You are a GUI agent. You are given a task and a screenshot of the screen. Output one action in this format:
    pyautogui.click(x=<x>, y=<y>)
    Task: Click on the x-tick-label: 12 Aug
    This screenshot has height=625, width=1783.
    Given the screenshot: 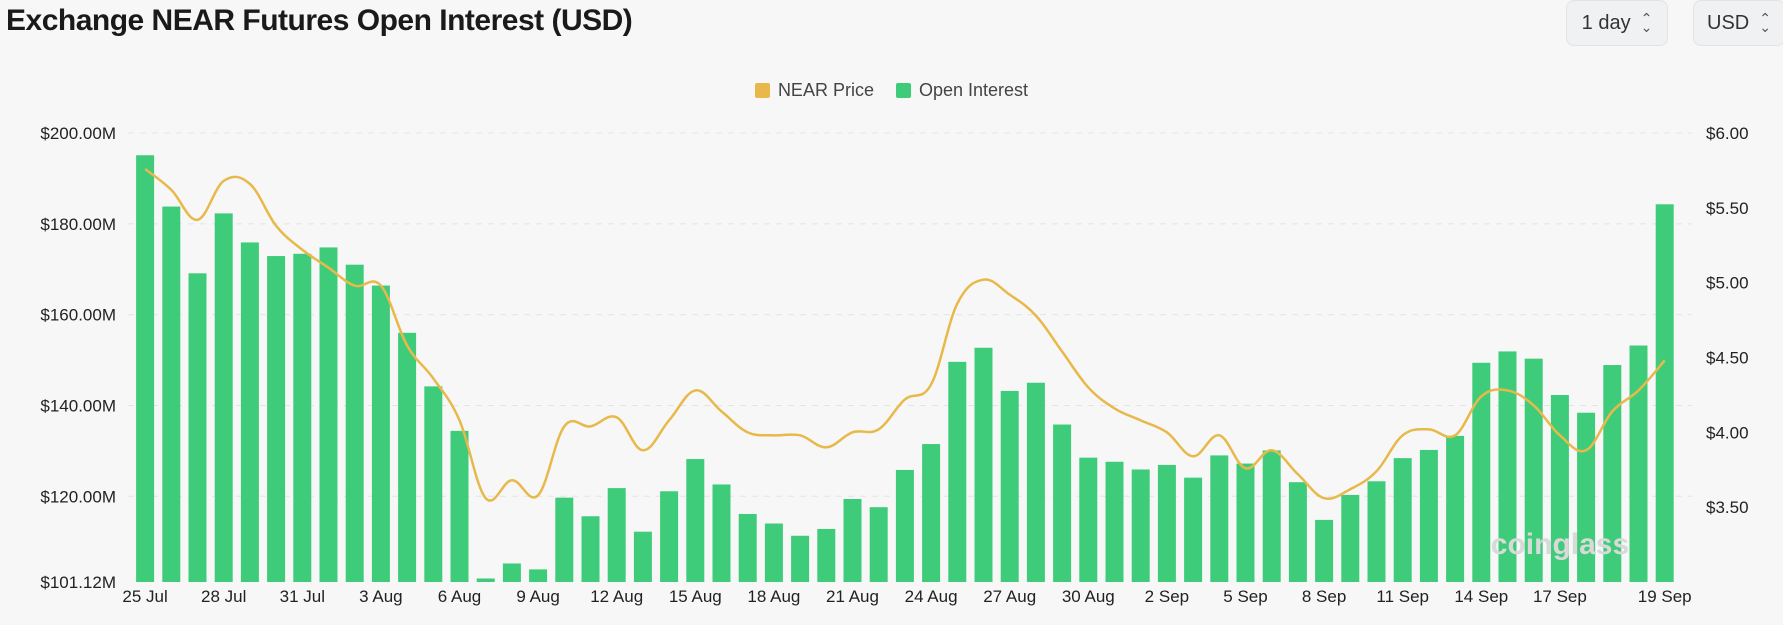 What is the action you would take?
    pyautogui.click(x=616, y=596)
    